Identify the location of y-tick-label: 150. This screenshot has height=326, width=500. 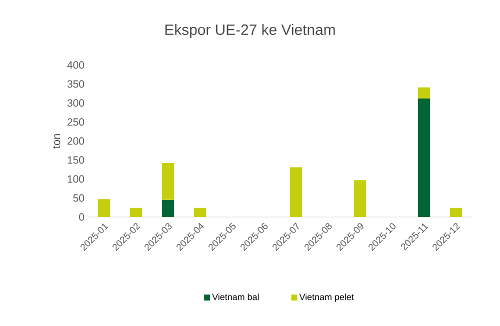
(76, 160).